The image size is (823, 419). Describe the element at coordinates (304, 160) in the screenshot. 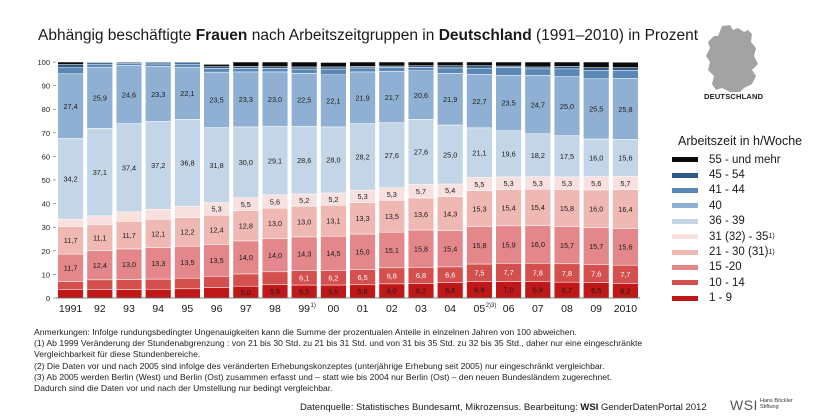

I see `data-label: 28,6` at that location.